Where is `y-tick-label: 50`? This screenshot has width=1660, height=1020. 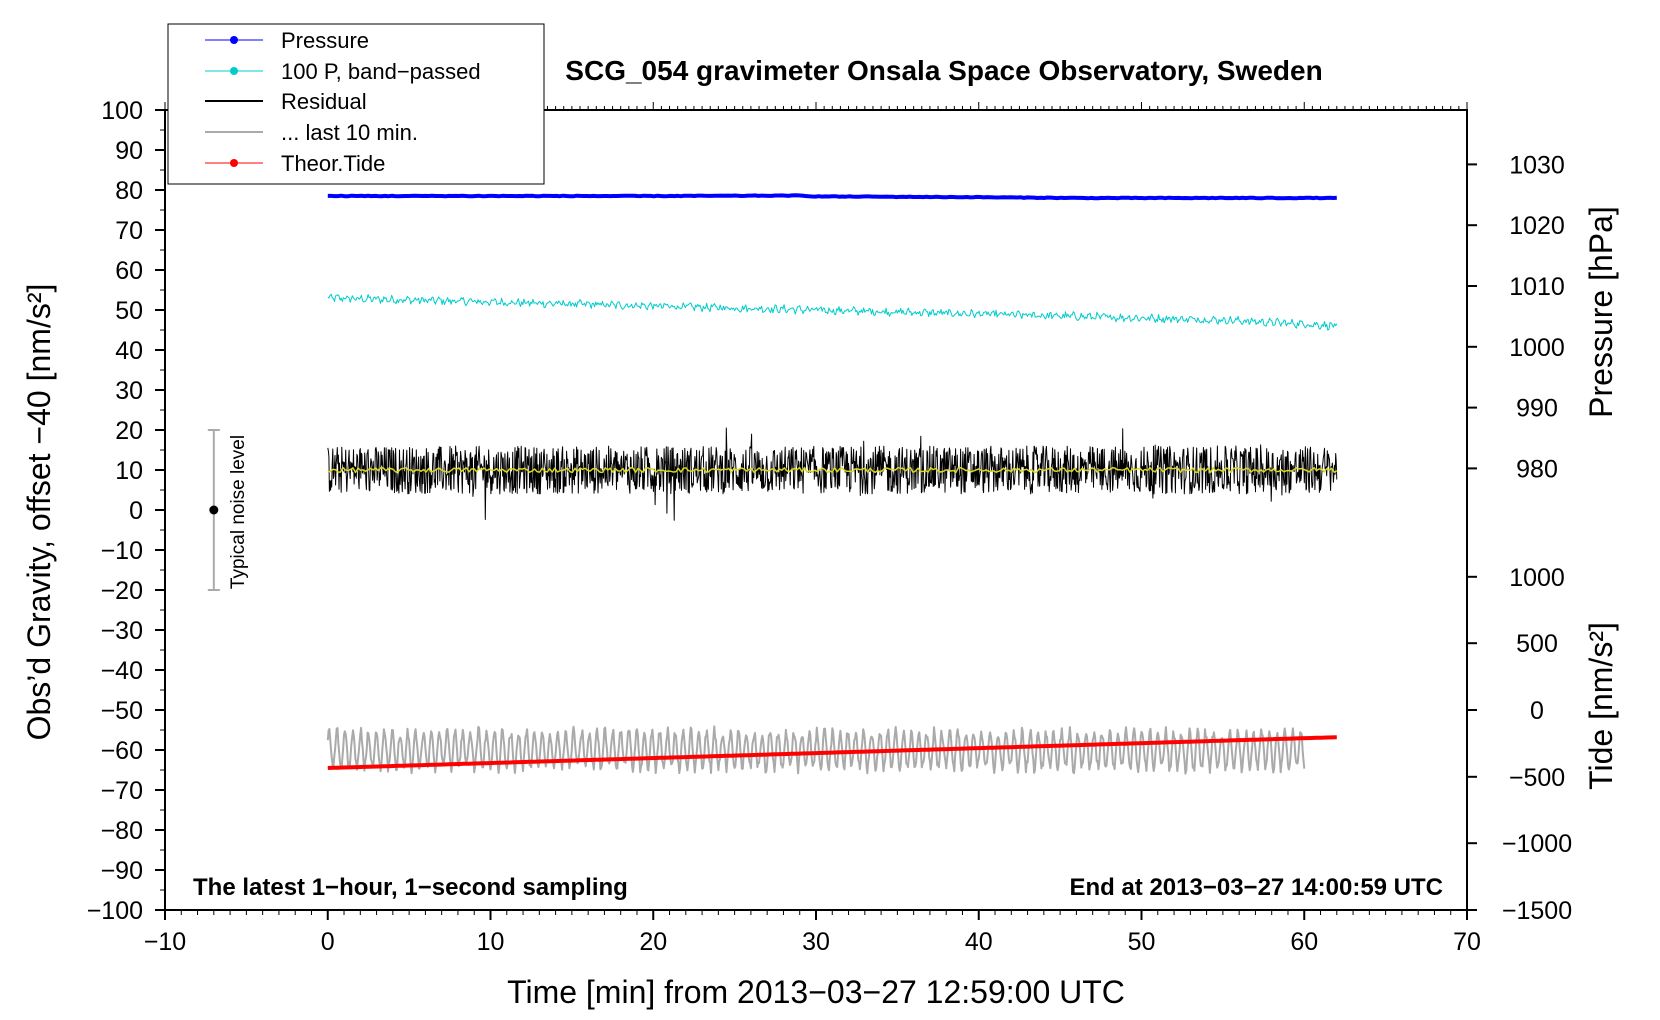
y-tick-label: 50 is located at coordinates (129, 311).